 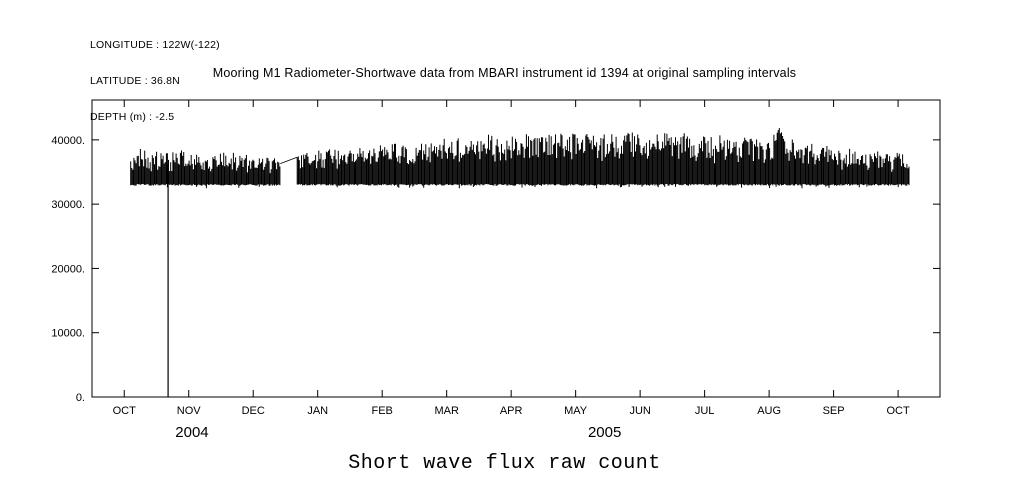 What do you see at coordinates (504, 463) in the screenshot?
I see `chart-caption: Short wave flux raw count` at bounding box center [504, 463].